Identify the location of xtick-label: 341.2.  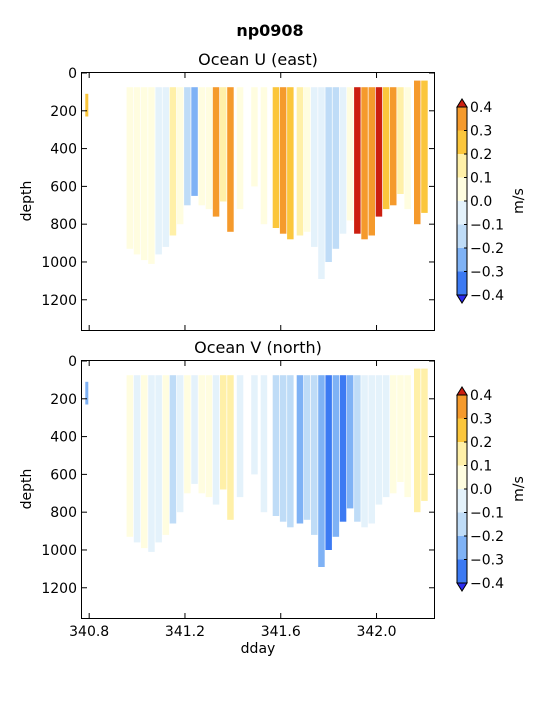
(185, 632).